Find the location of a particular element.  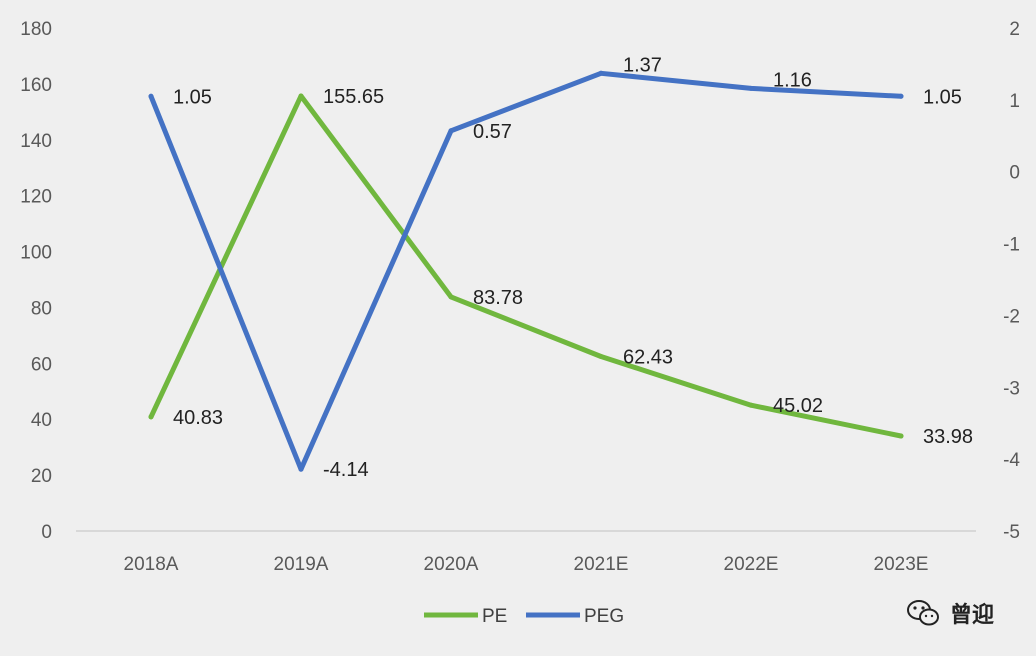

right-axis-tick-label: 1 is located at coordinates (1014, 101).